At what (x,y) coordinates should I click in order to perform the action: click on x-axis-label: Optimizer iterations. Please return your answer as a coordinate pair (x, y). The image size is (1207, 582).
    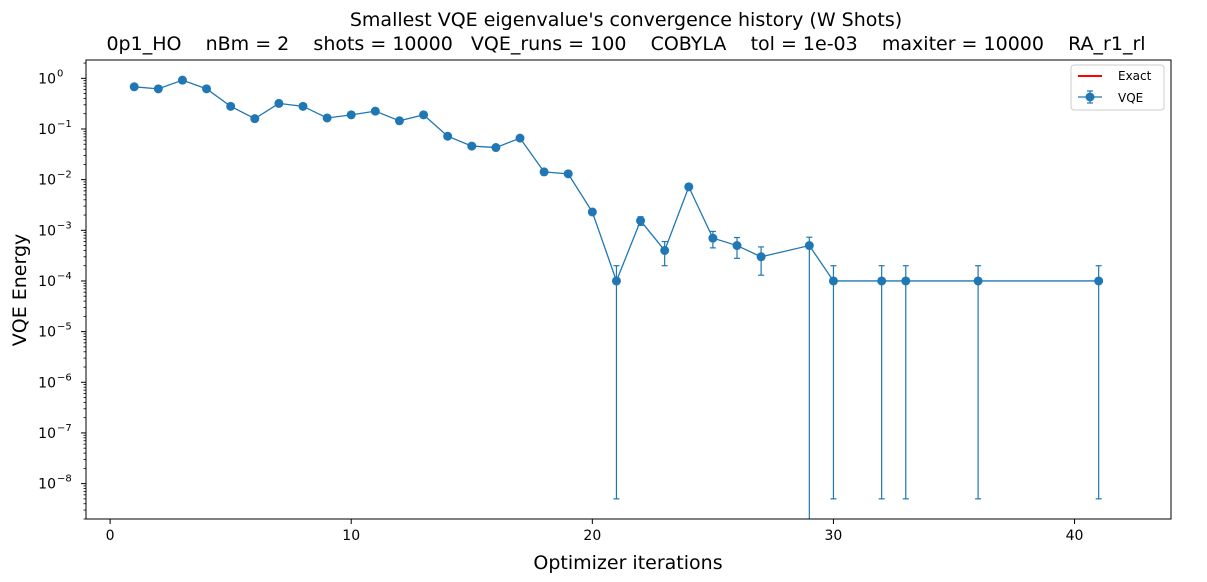
    Looking at the image, I should click on (627, 563).